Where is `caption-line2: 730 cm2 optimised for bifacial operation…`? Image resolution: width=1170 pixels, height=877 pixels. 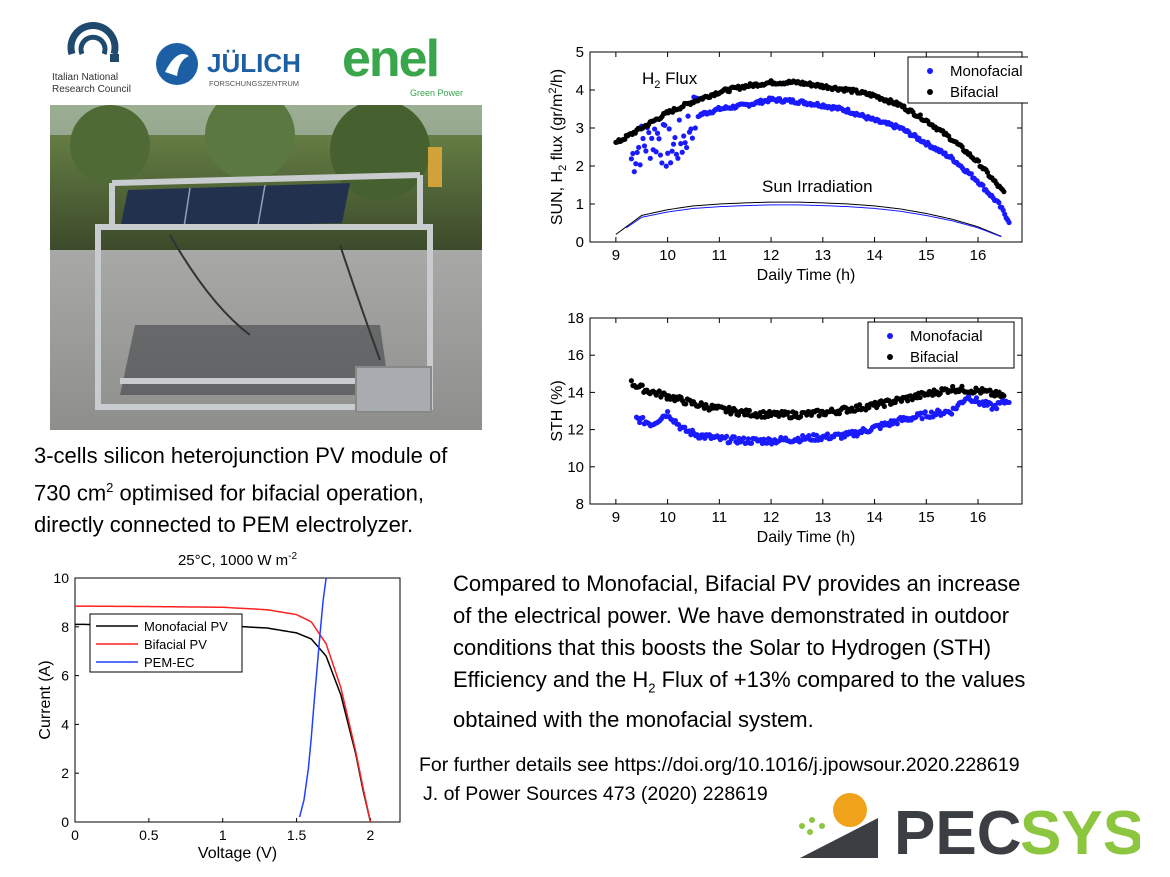
caption-line2: 730 cm2 optimised for bifacial operation… is located at coordinates (229, 493).